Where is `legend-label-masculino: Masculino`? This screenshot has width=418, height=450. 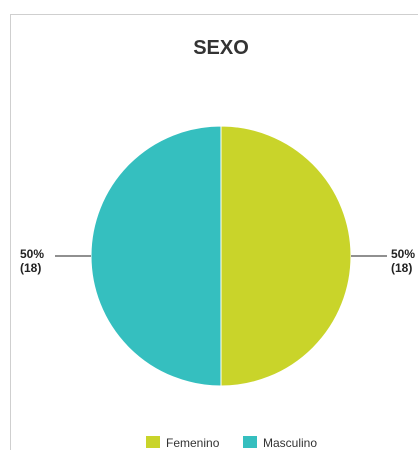 legend-label-masculino: Masculino is located at coordinates (290, 443).